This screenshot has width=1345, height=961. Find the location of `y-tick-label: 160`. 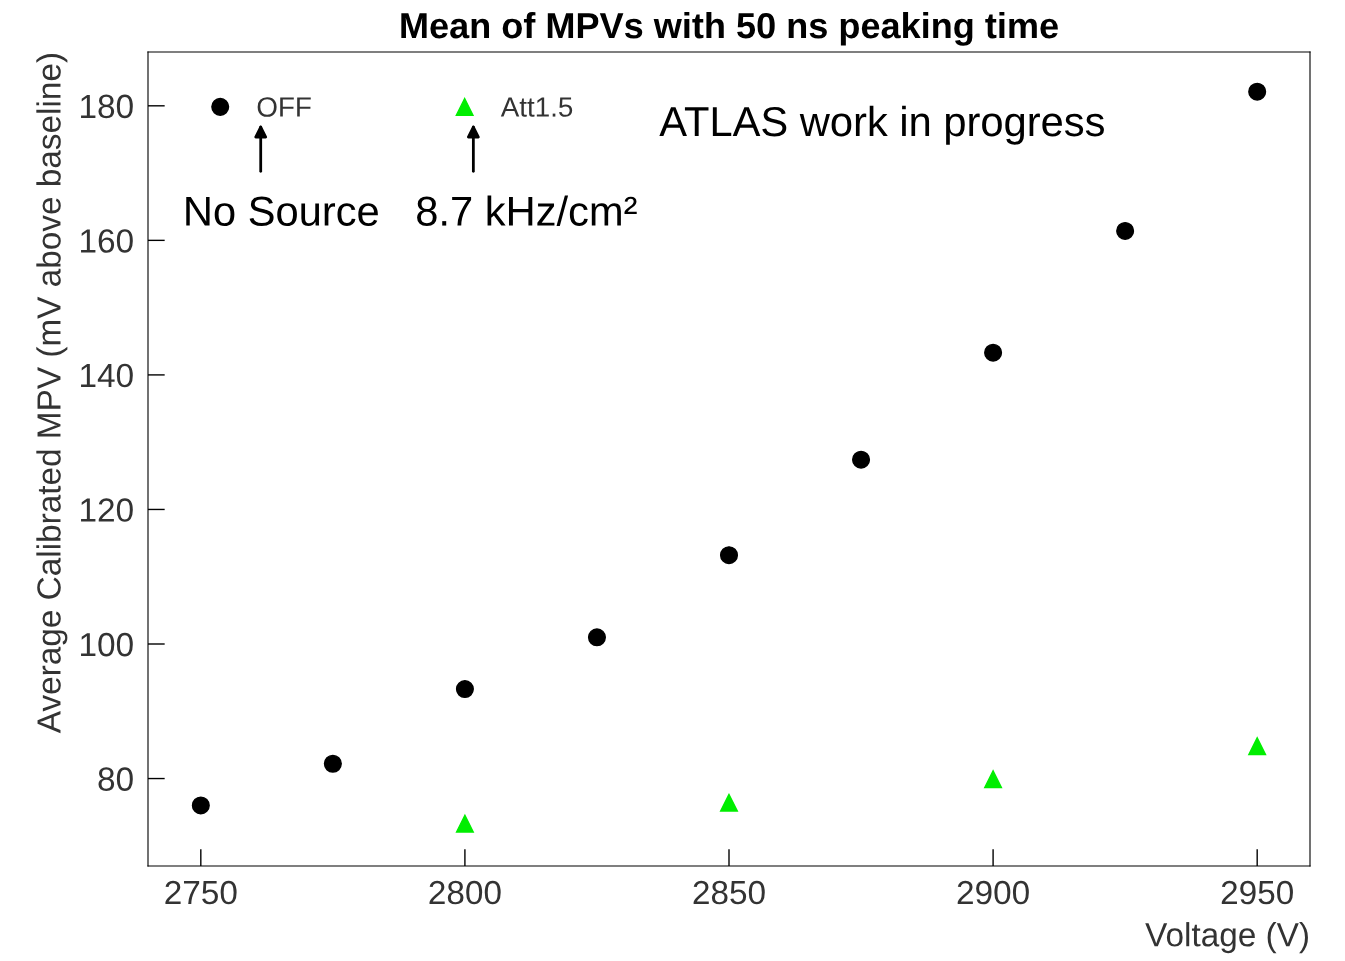

y-tick-label: 160 is located at coordinates (107, 241).